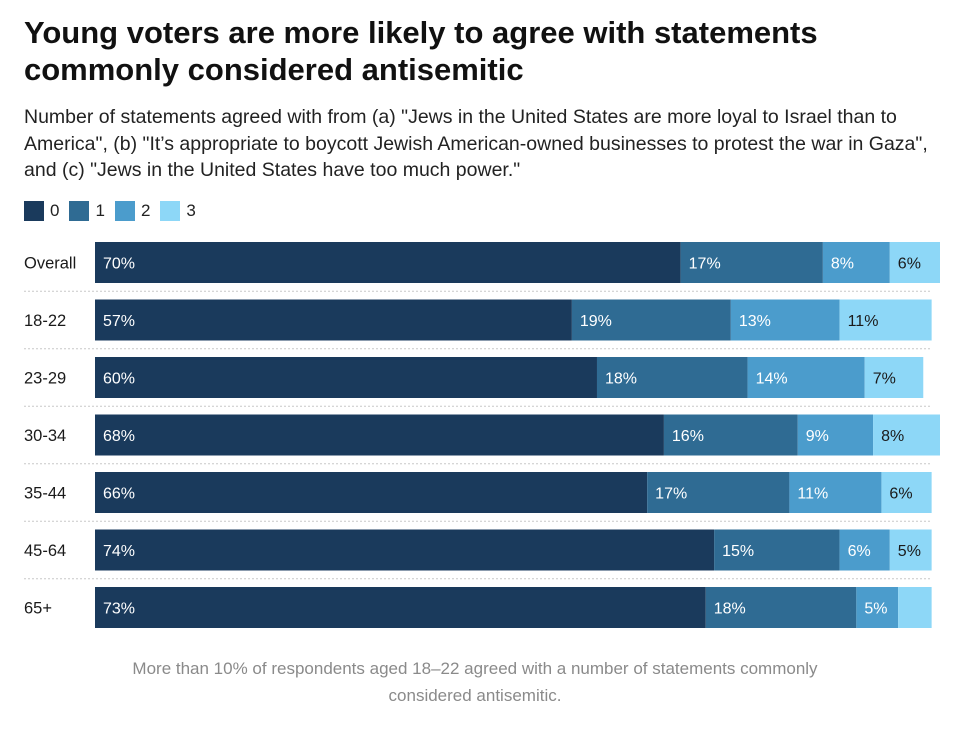 The width and height of the screenshot is (966, 740). What do you see at coordinates (755, 321) in the screenshot?
I see `data-label: 13%` at bounding box center [755, 321].